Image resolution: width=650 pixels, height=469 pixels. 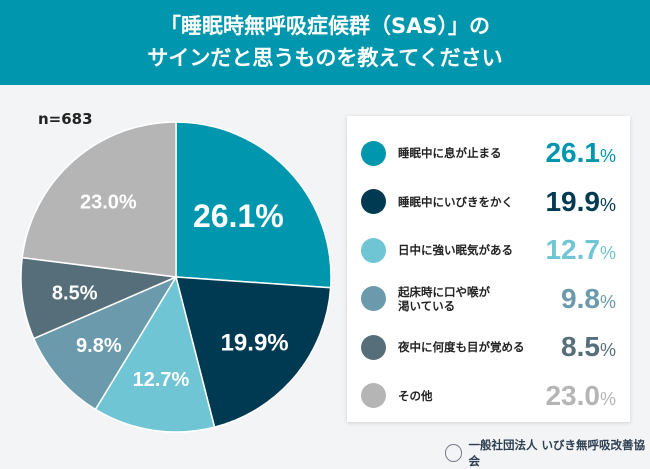 I want to click on sample-size: n=683, so click(x=65, y=119).